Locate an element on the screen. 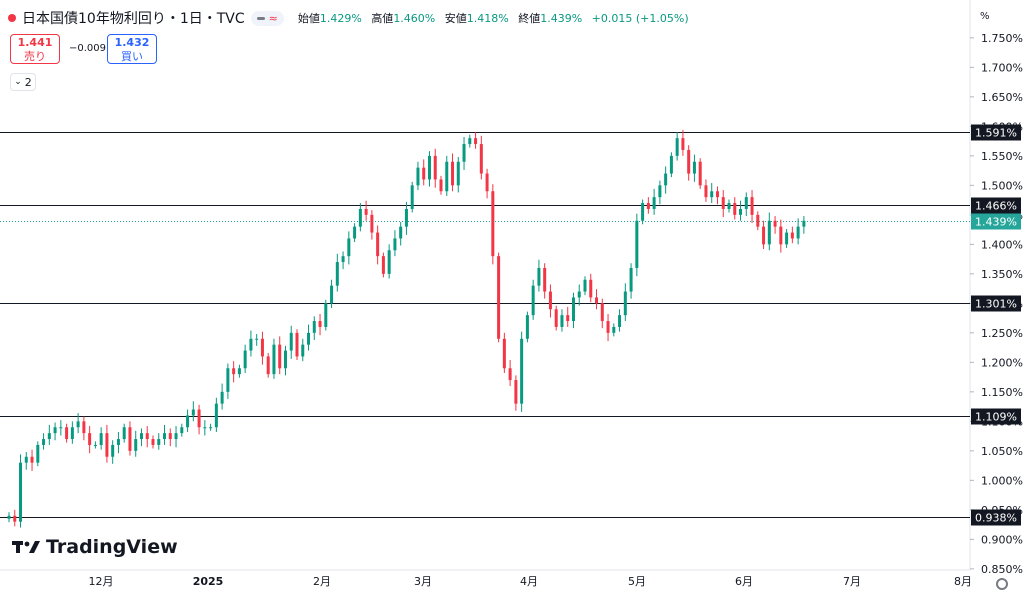 The image size is (1024, 598). buy-label: 買い is located at coordinates (132, 56).